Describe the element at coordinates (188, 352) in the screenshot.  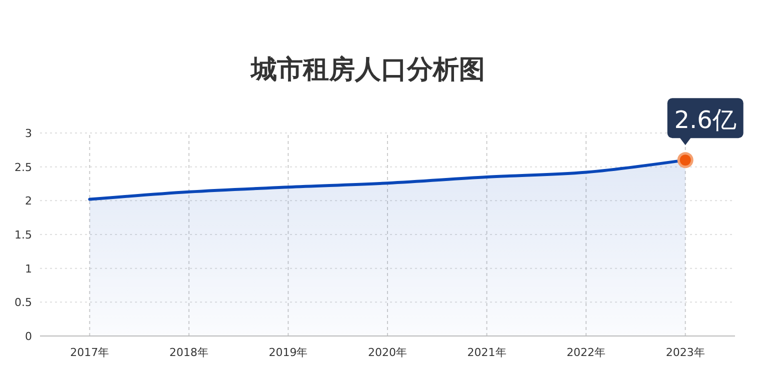
I see `x-tick-label: 2018年` at that location.